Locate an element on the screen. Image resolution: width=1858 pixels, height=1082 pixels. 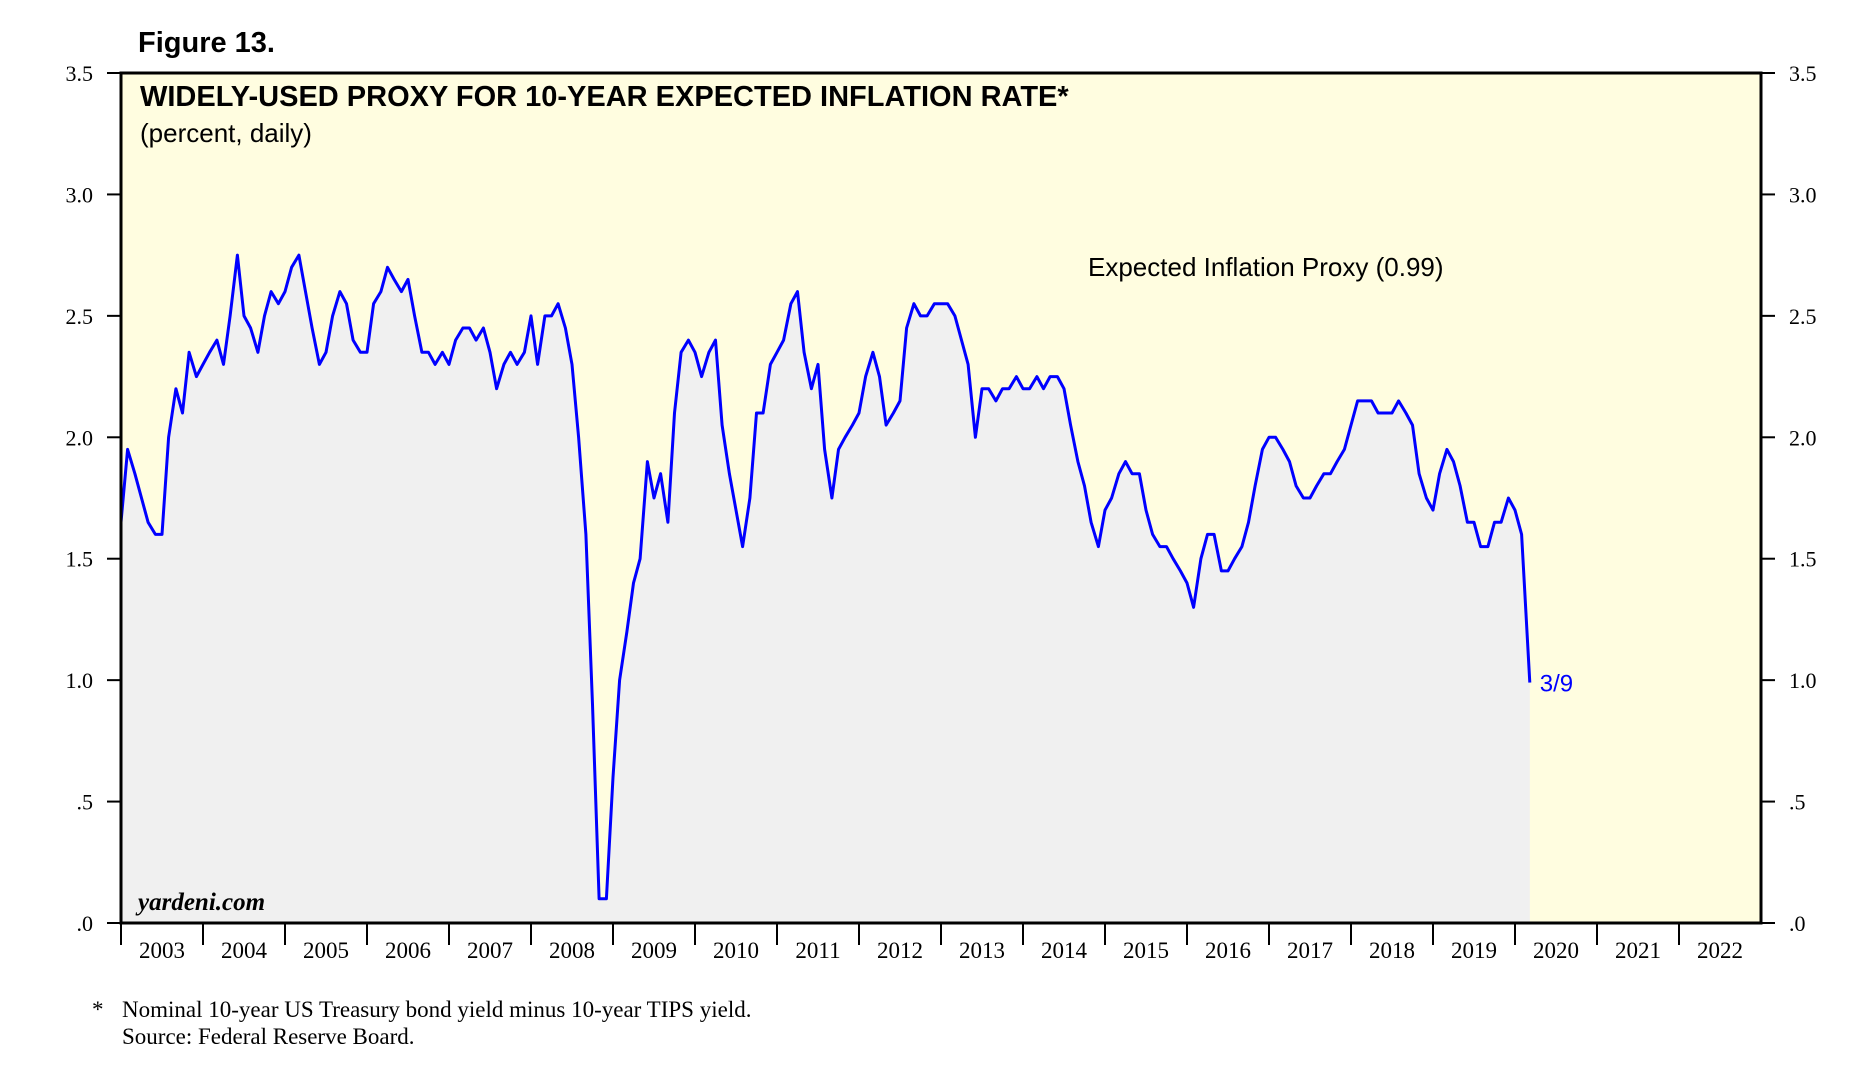
x-tick-label: 2017 is located at coordinates (1310, 950).